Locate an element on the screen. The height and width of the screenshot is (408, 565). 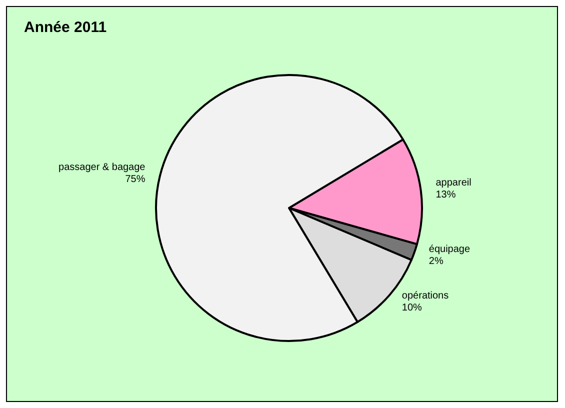
slice-label: appareil is located at coordinates (454, 183).